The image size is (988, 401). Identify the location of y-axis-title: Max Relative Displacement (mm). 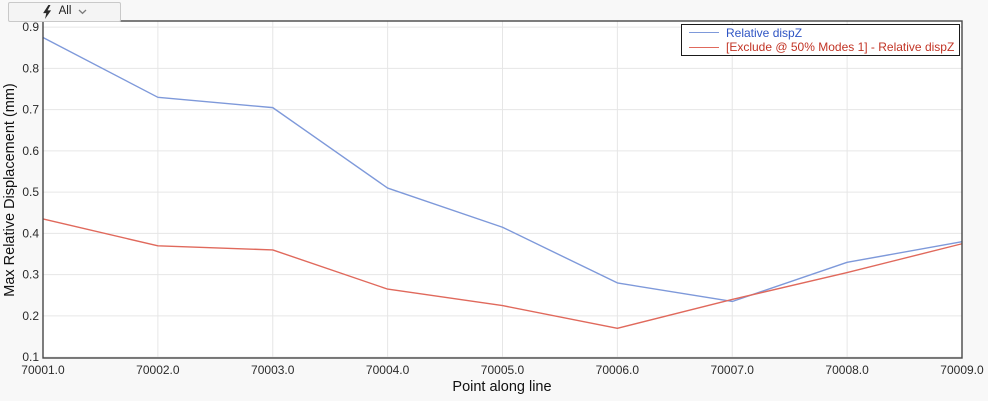
(10, 190).